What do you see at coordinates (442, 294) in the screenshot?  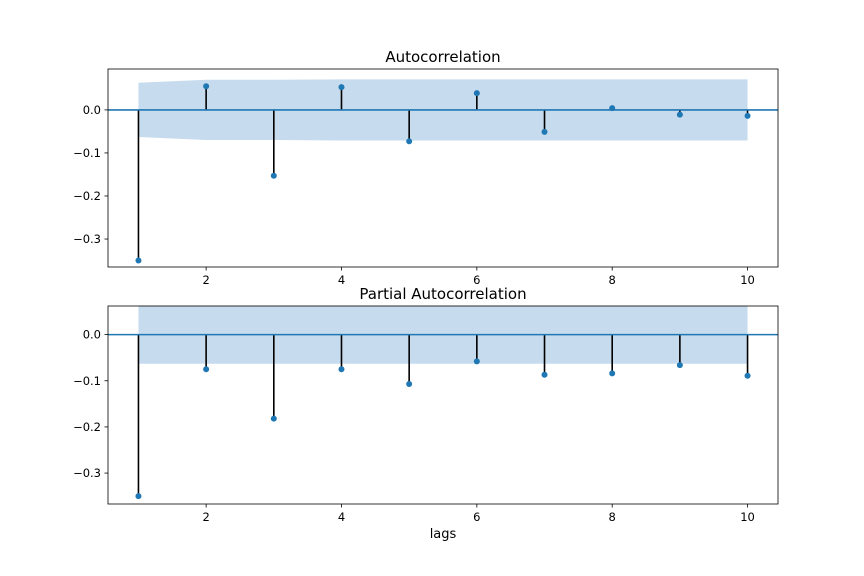 I see `partial-autocorrelation-title: Partial Autocorrelation` at bounding box center [442, 294].